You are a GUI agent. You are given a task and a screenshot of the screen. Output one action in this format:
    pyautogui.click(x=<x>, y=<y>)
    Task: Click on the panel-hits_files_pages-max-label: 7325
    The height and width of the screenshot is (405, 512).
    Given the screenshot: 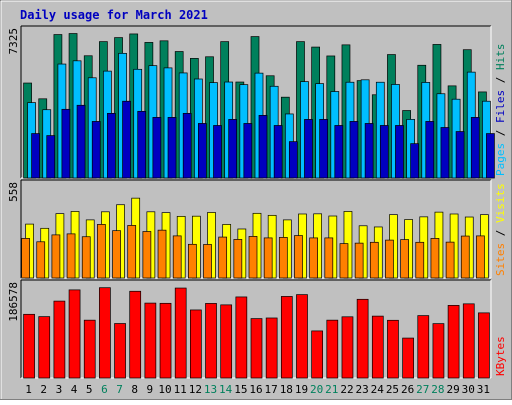 What is the action you would take?
    pyautogui.click(x=13, y=41)
    